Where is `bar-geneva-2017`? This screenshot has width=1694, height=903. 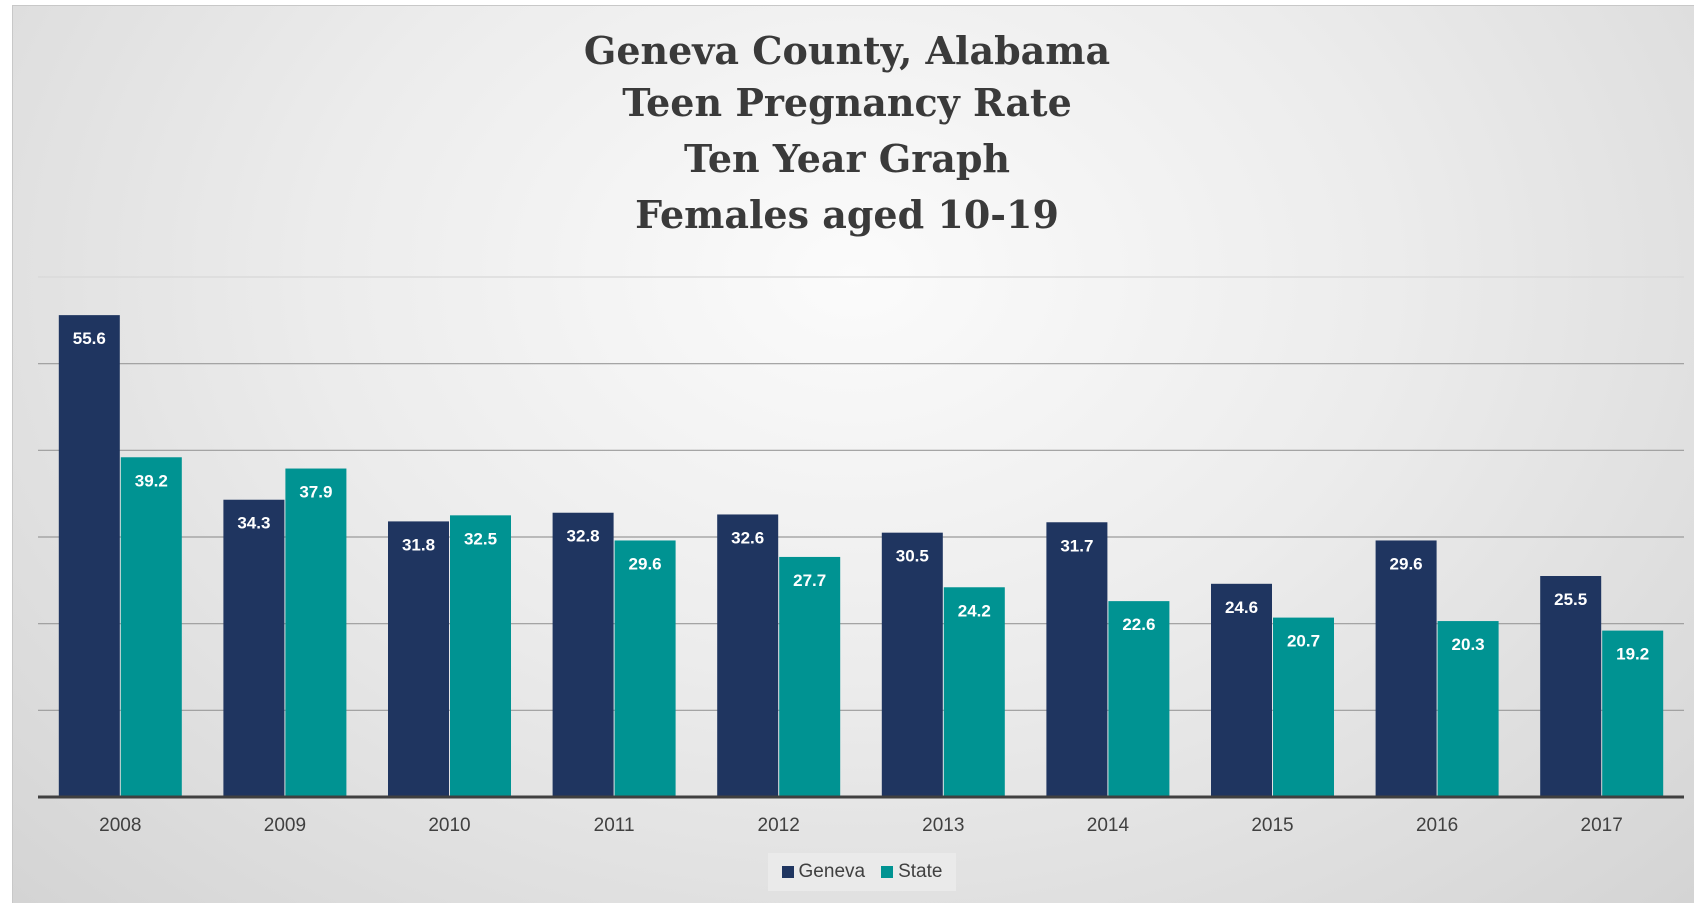
bar-geneva-2017 is located at coordinates (1571, 686).